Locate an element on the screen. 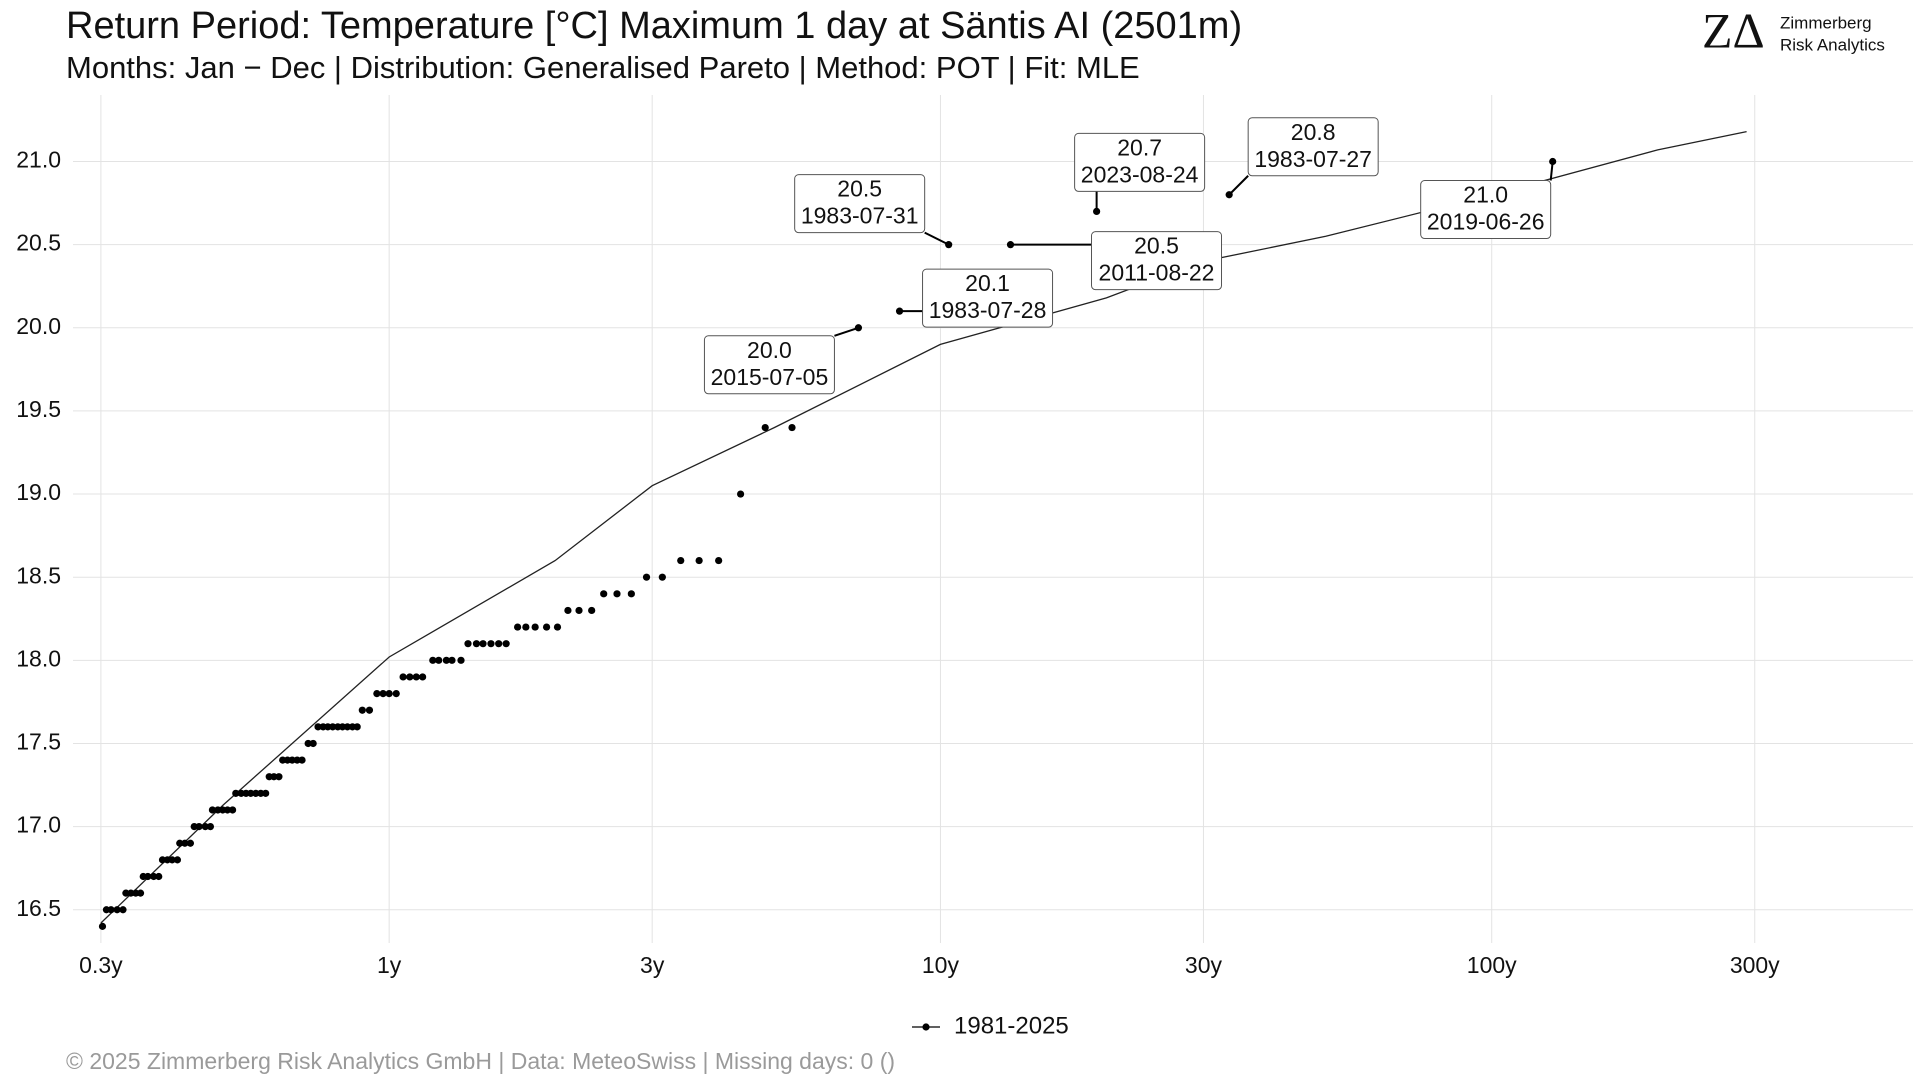 The height and width of the screenshot is (1085, 1920). x-tick-label: 100y is located at coordinates (1492, 965).